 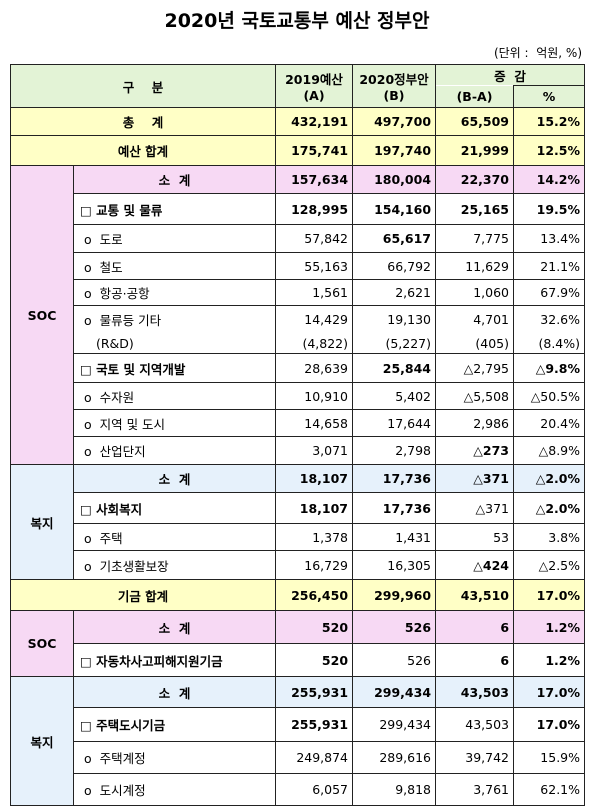 I want to click on header-row: 구 분 2019예산 (A) 2020정부안 (B) 증 감, so click(x=297, y=86).